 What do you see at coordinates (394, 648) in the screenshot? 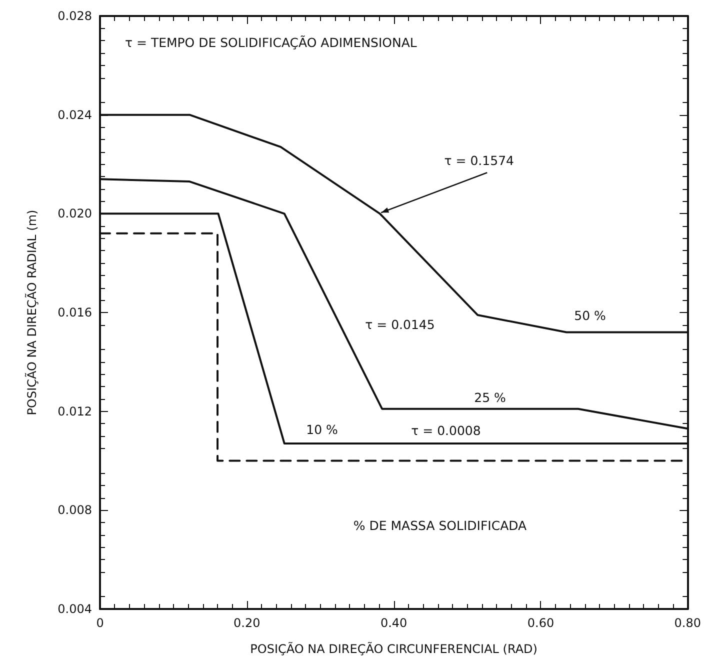
I see `x-axis-title: POSIÇÃO NA DIREÇÃO CIRCUNFERENCIAL (RAD)` at bounding box center [394, 648].